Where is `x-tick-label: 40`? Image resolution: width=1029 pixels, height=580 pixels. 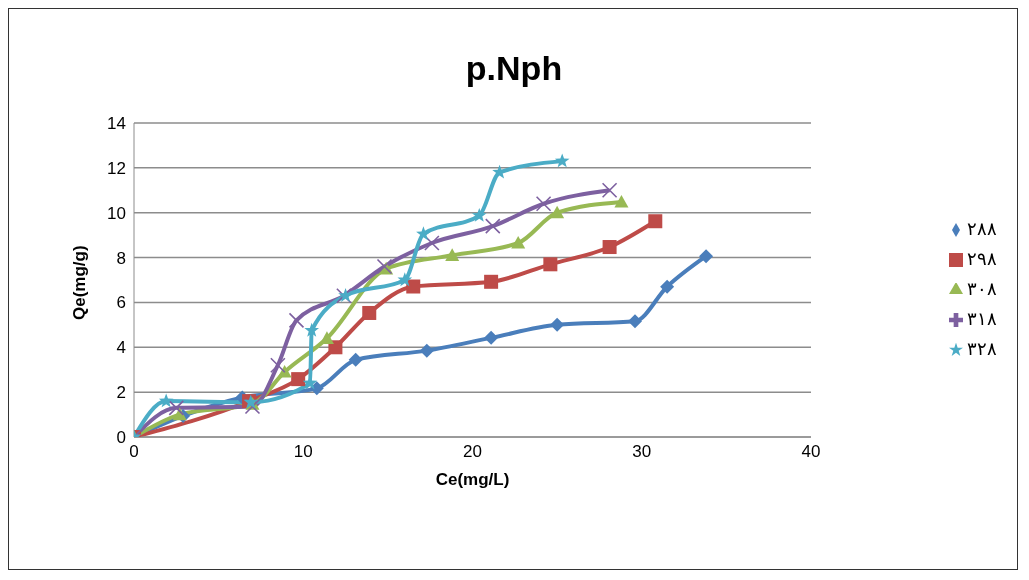 x-tick-label: 40 is located at coordinates (811, 452).